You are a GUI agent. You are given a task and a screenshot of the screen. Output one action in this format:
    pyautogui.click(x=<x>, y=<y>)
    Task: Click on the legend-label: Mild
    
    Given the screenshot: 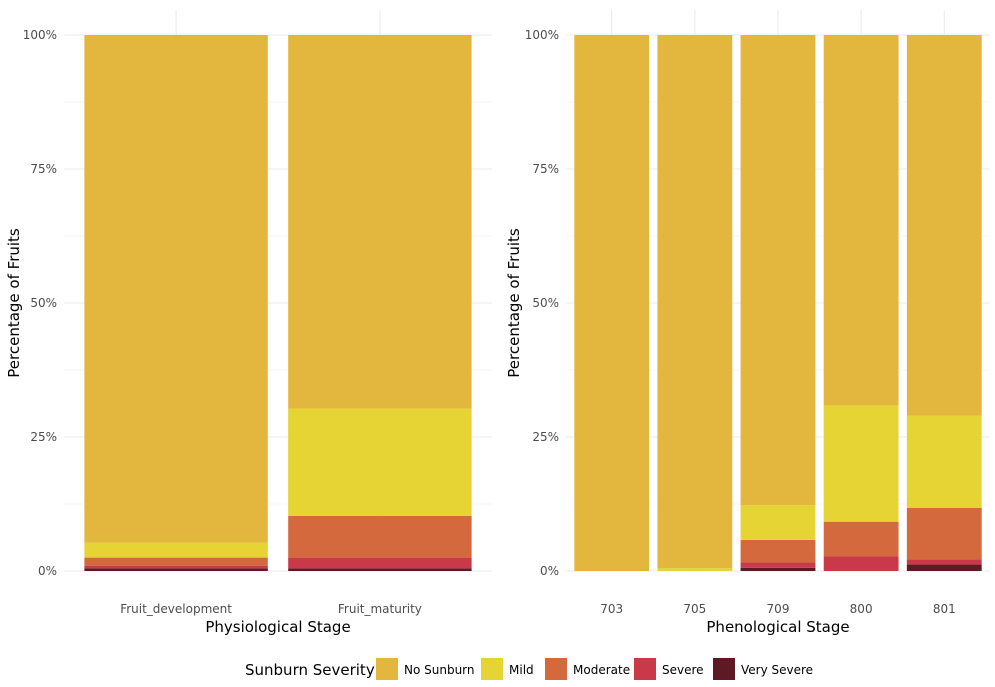 What is the action you would take?
    pyautogui.click(x=521, y=670)
    